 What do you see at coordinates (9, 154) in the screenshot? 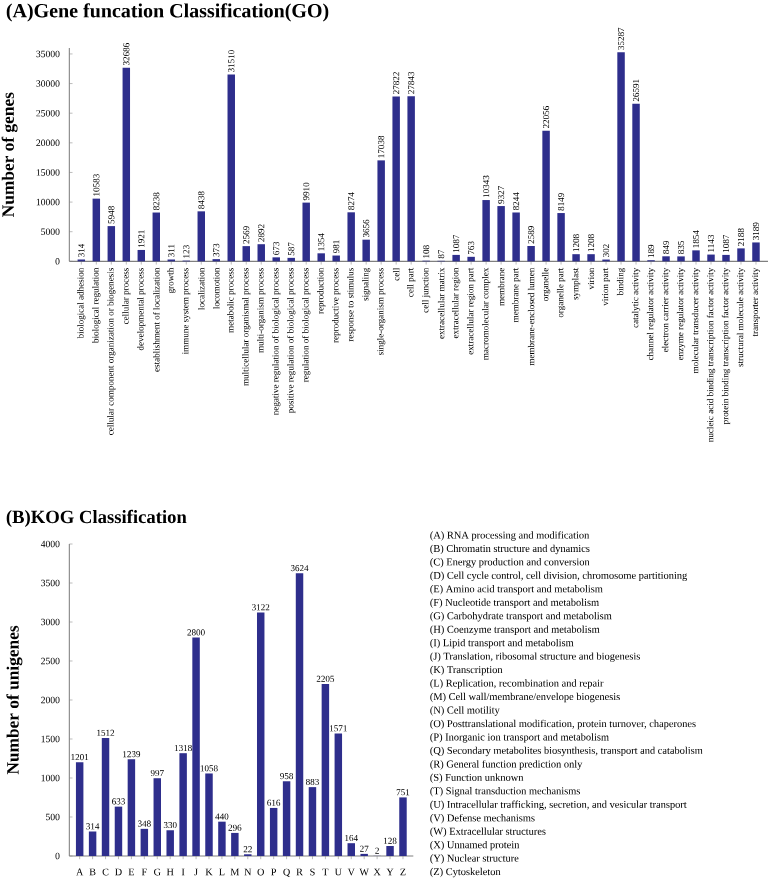
I see `y-axis-title: Number of genes` at bounding box center [9, 154].